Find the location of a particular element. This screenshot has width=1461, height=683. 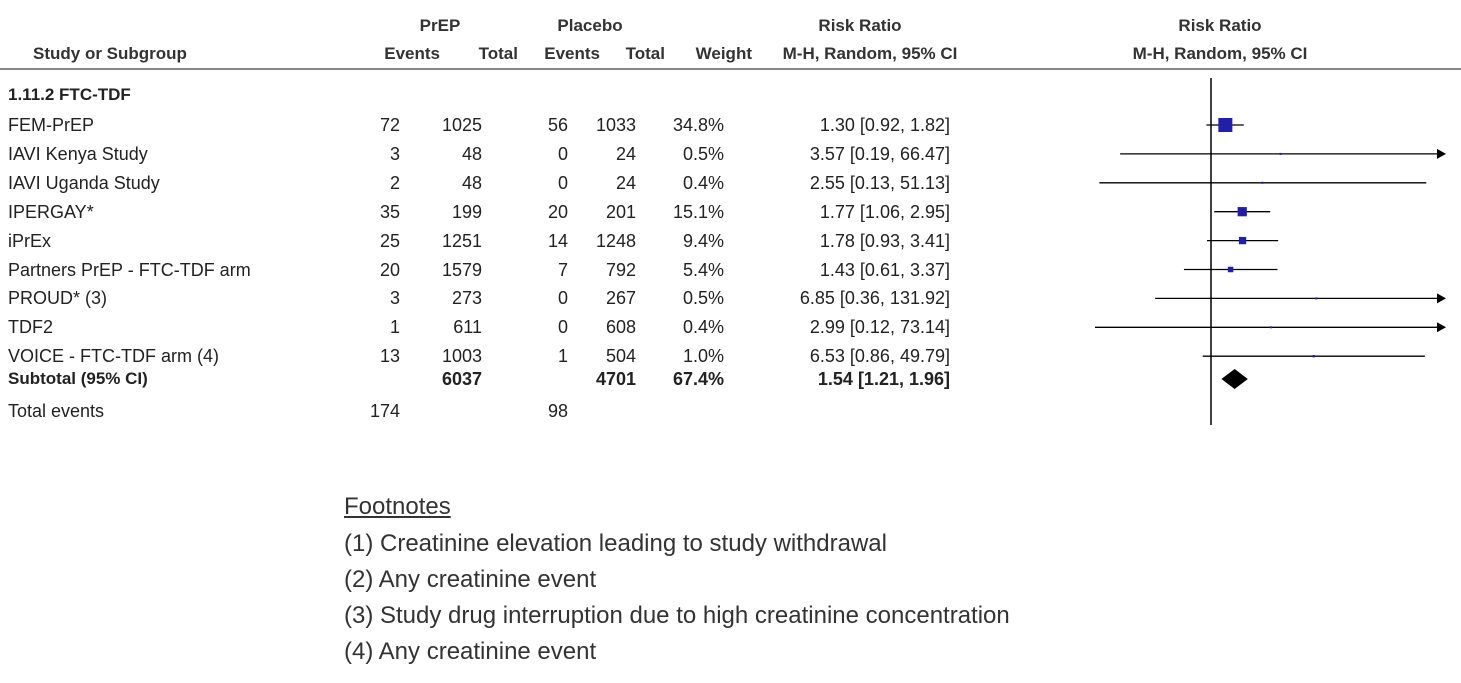

placebo-total: 1248 is located at coordinates (615, 240).